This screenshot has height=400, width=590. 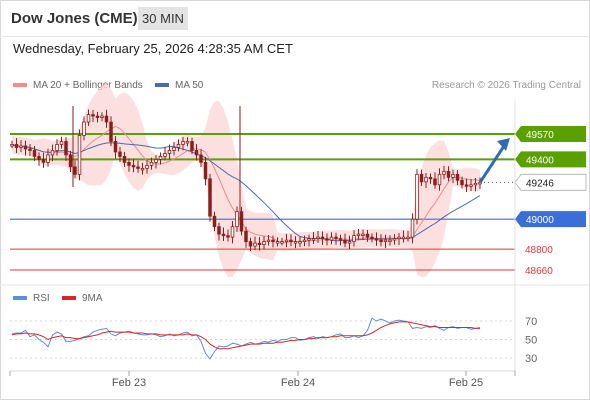 I want to click on price-tag-text: 49570, so click(x=540, y=135).